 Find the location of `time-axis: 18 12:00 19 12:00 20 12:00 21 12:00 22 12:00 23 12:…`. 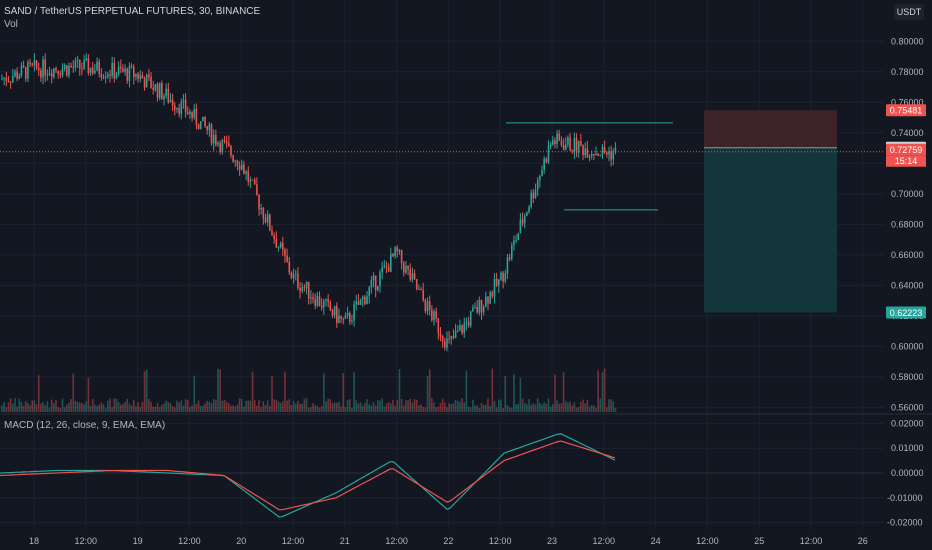

time-axis: 18 12:00 19 12:00 20 12:00 21 12:00 22 12:00 23 12:… is located at coordinates (448, 541).